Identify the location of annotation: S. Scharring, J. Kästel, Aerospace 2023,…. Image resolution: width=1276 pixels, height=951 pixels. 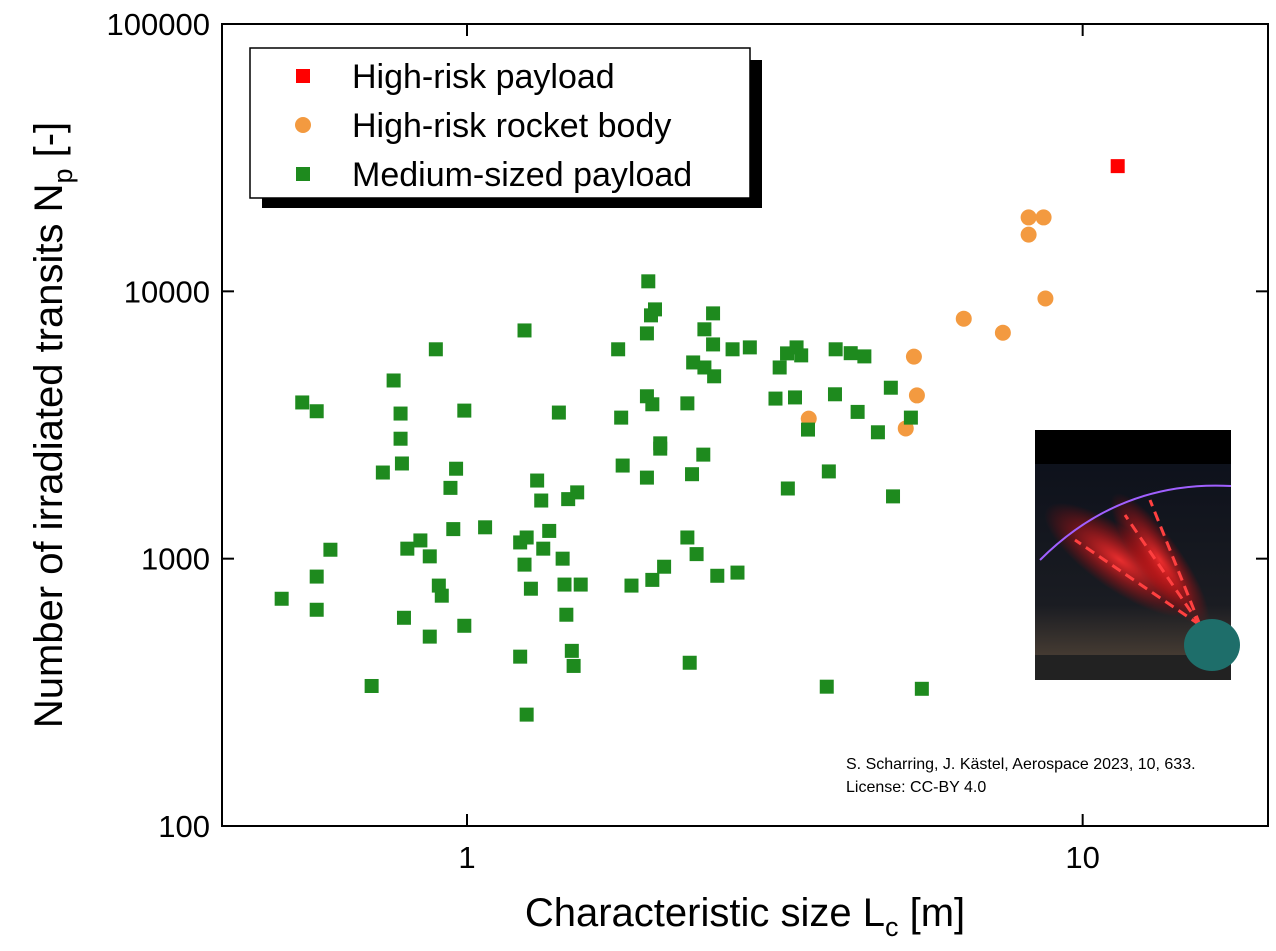
(1021, 764).